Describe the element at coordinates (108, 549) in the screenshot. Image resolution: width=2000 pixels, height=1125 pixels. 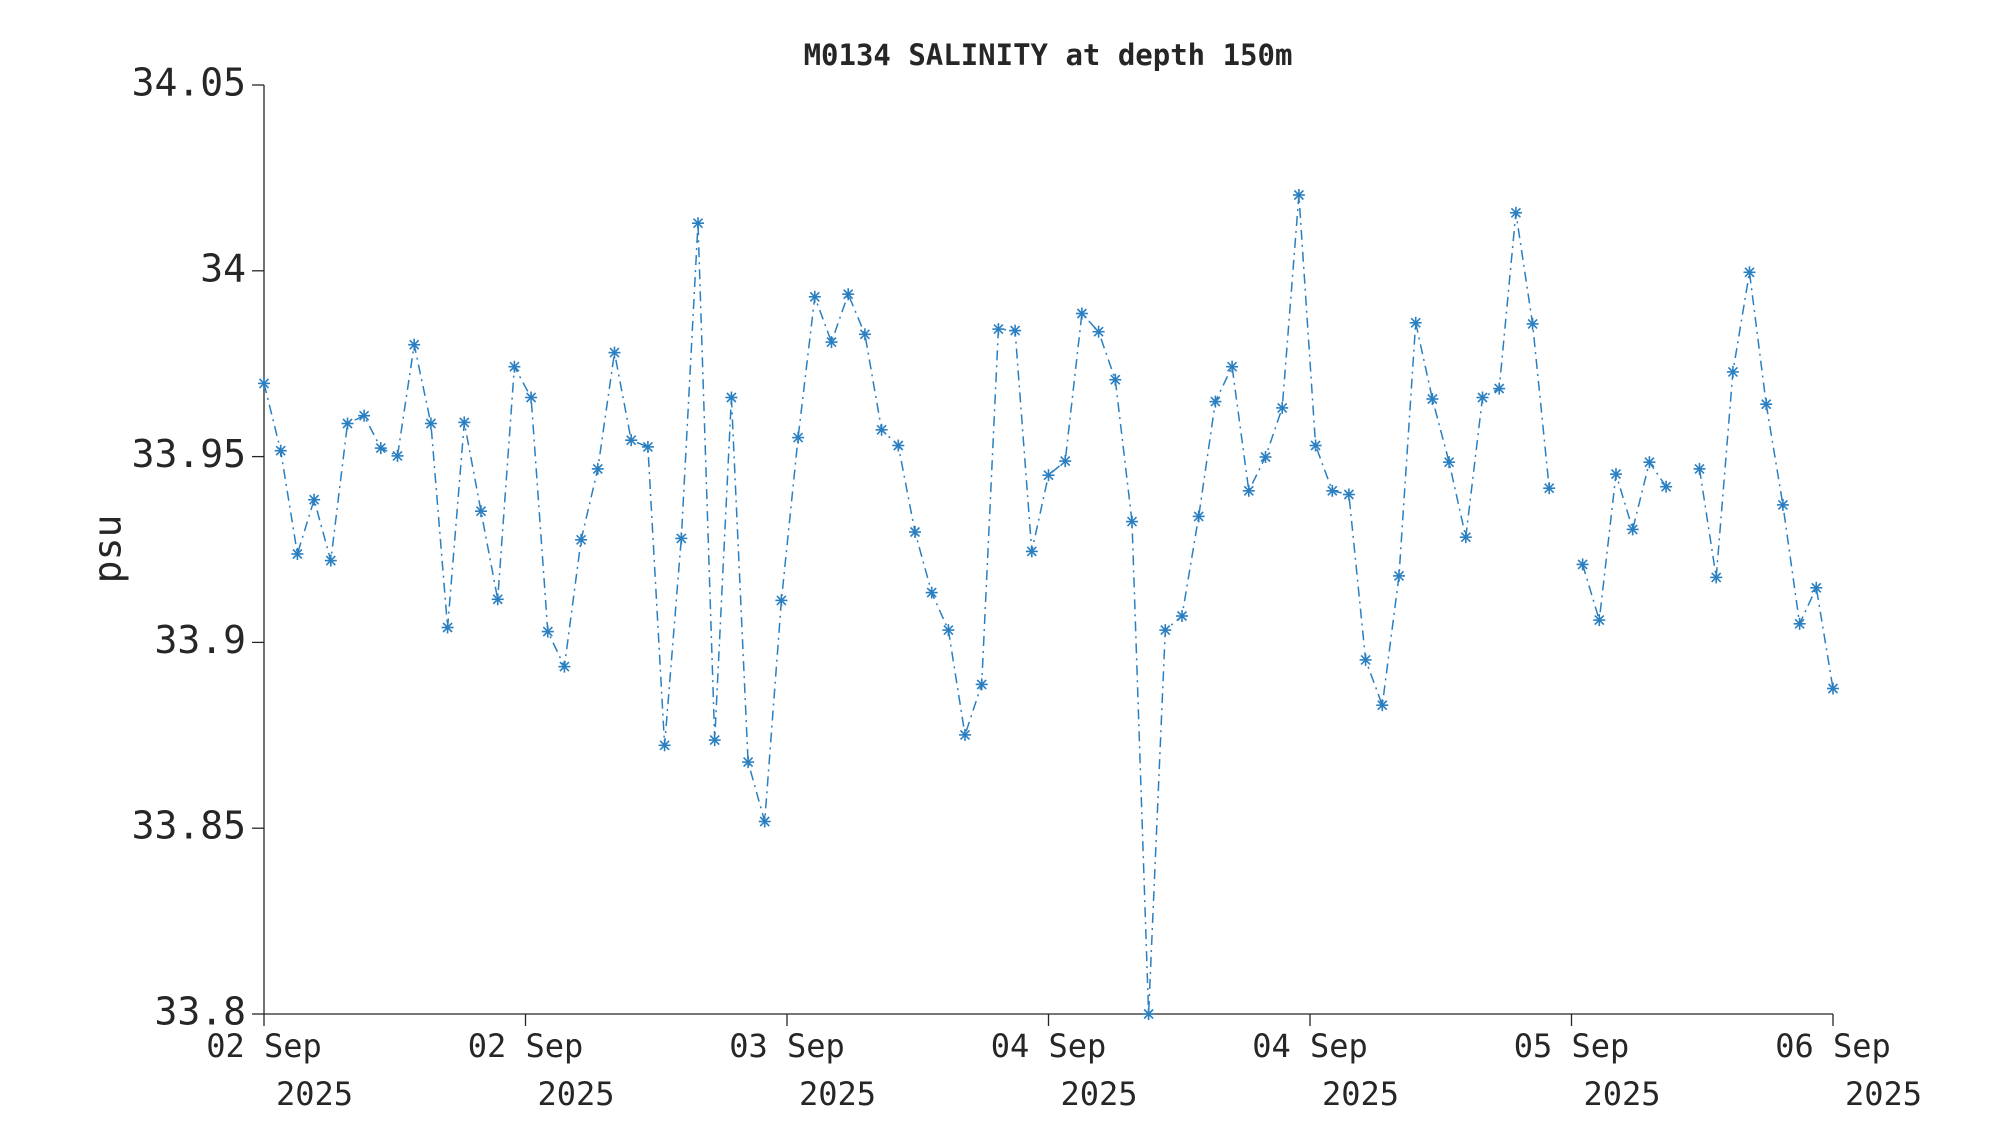
I see `y-axis-label: psu` at that location.